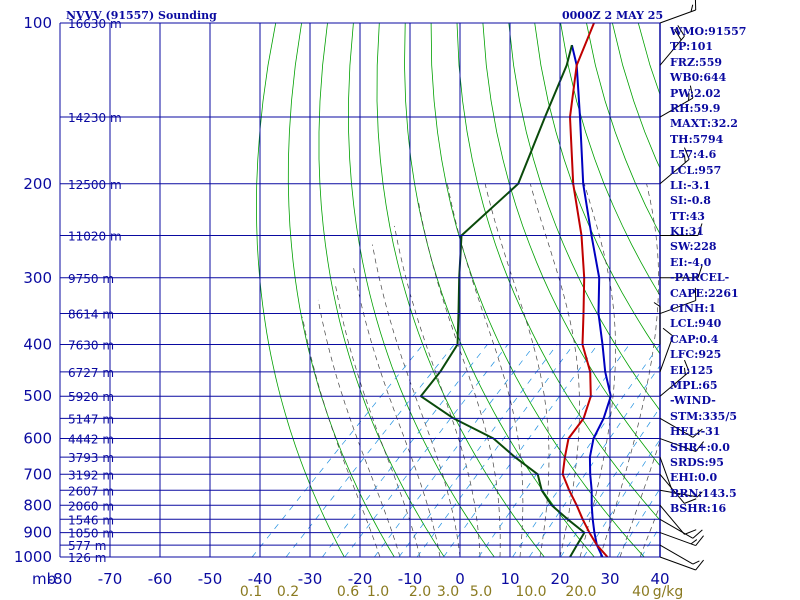 The height and width of the screenshot is (600, 800). I want to click on pressure-tick-label: 100, so click(37, 23).